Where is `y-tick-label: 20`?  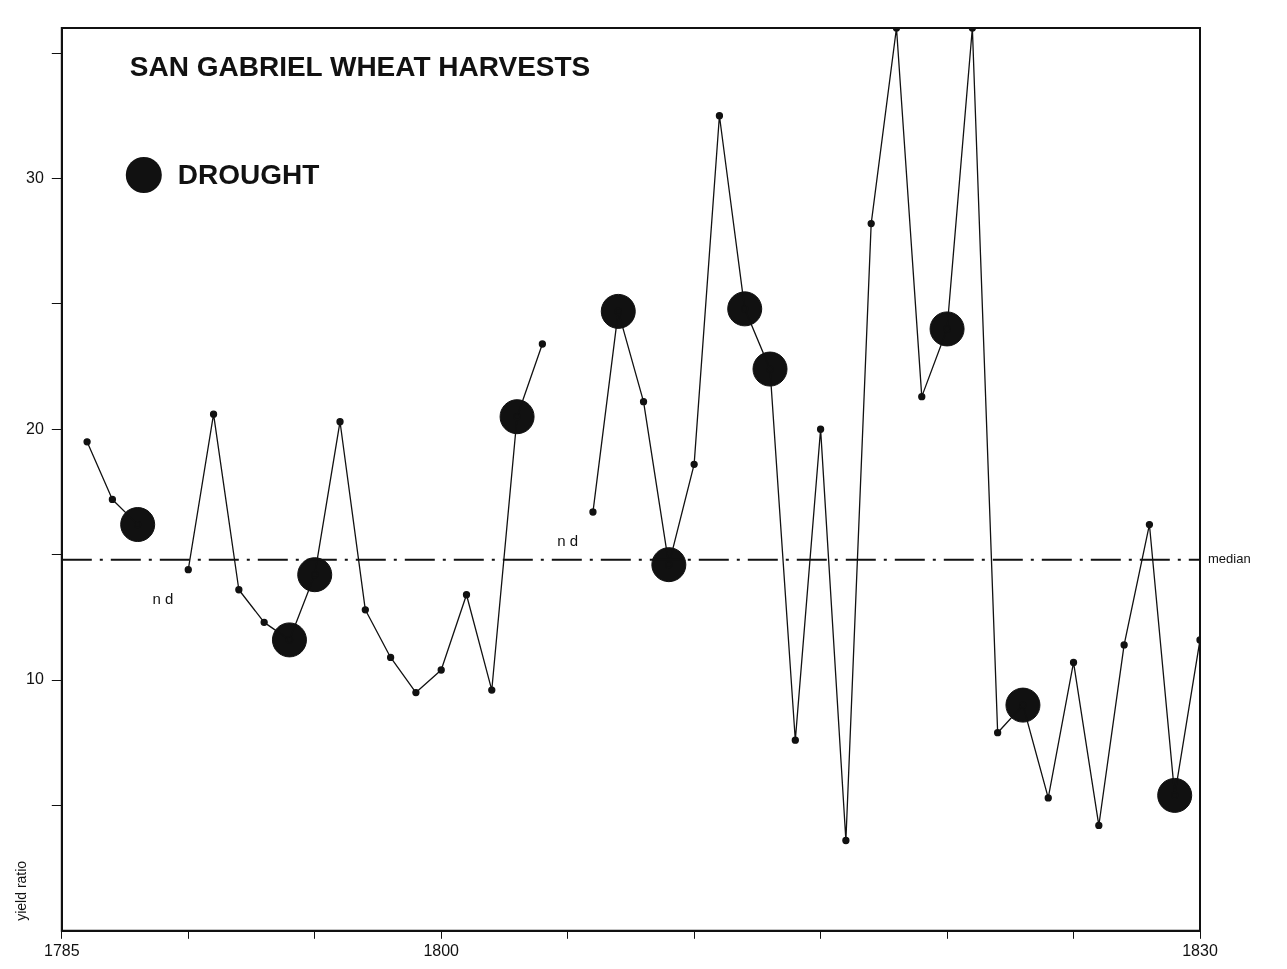
y-tick-label: 20 is located at coordinates (35, 428).